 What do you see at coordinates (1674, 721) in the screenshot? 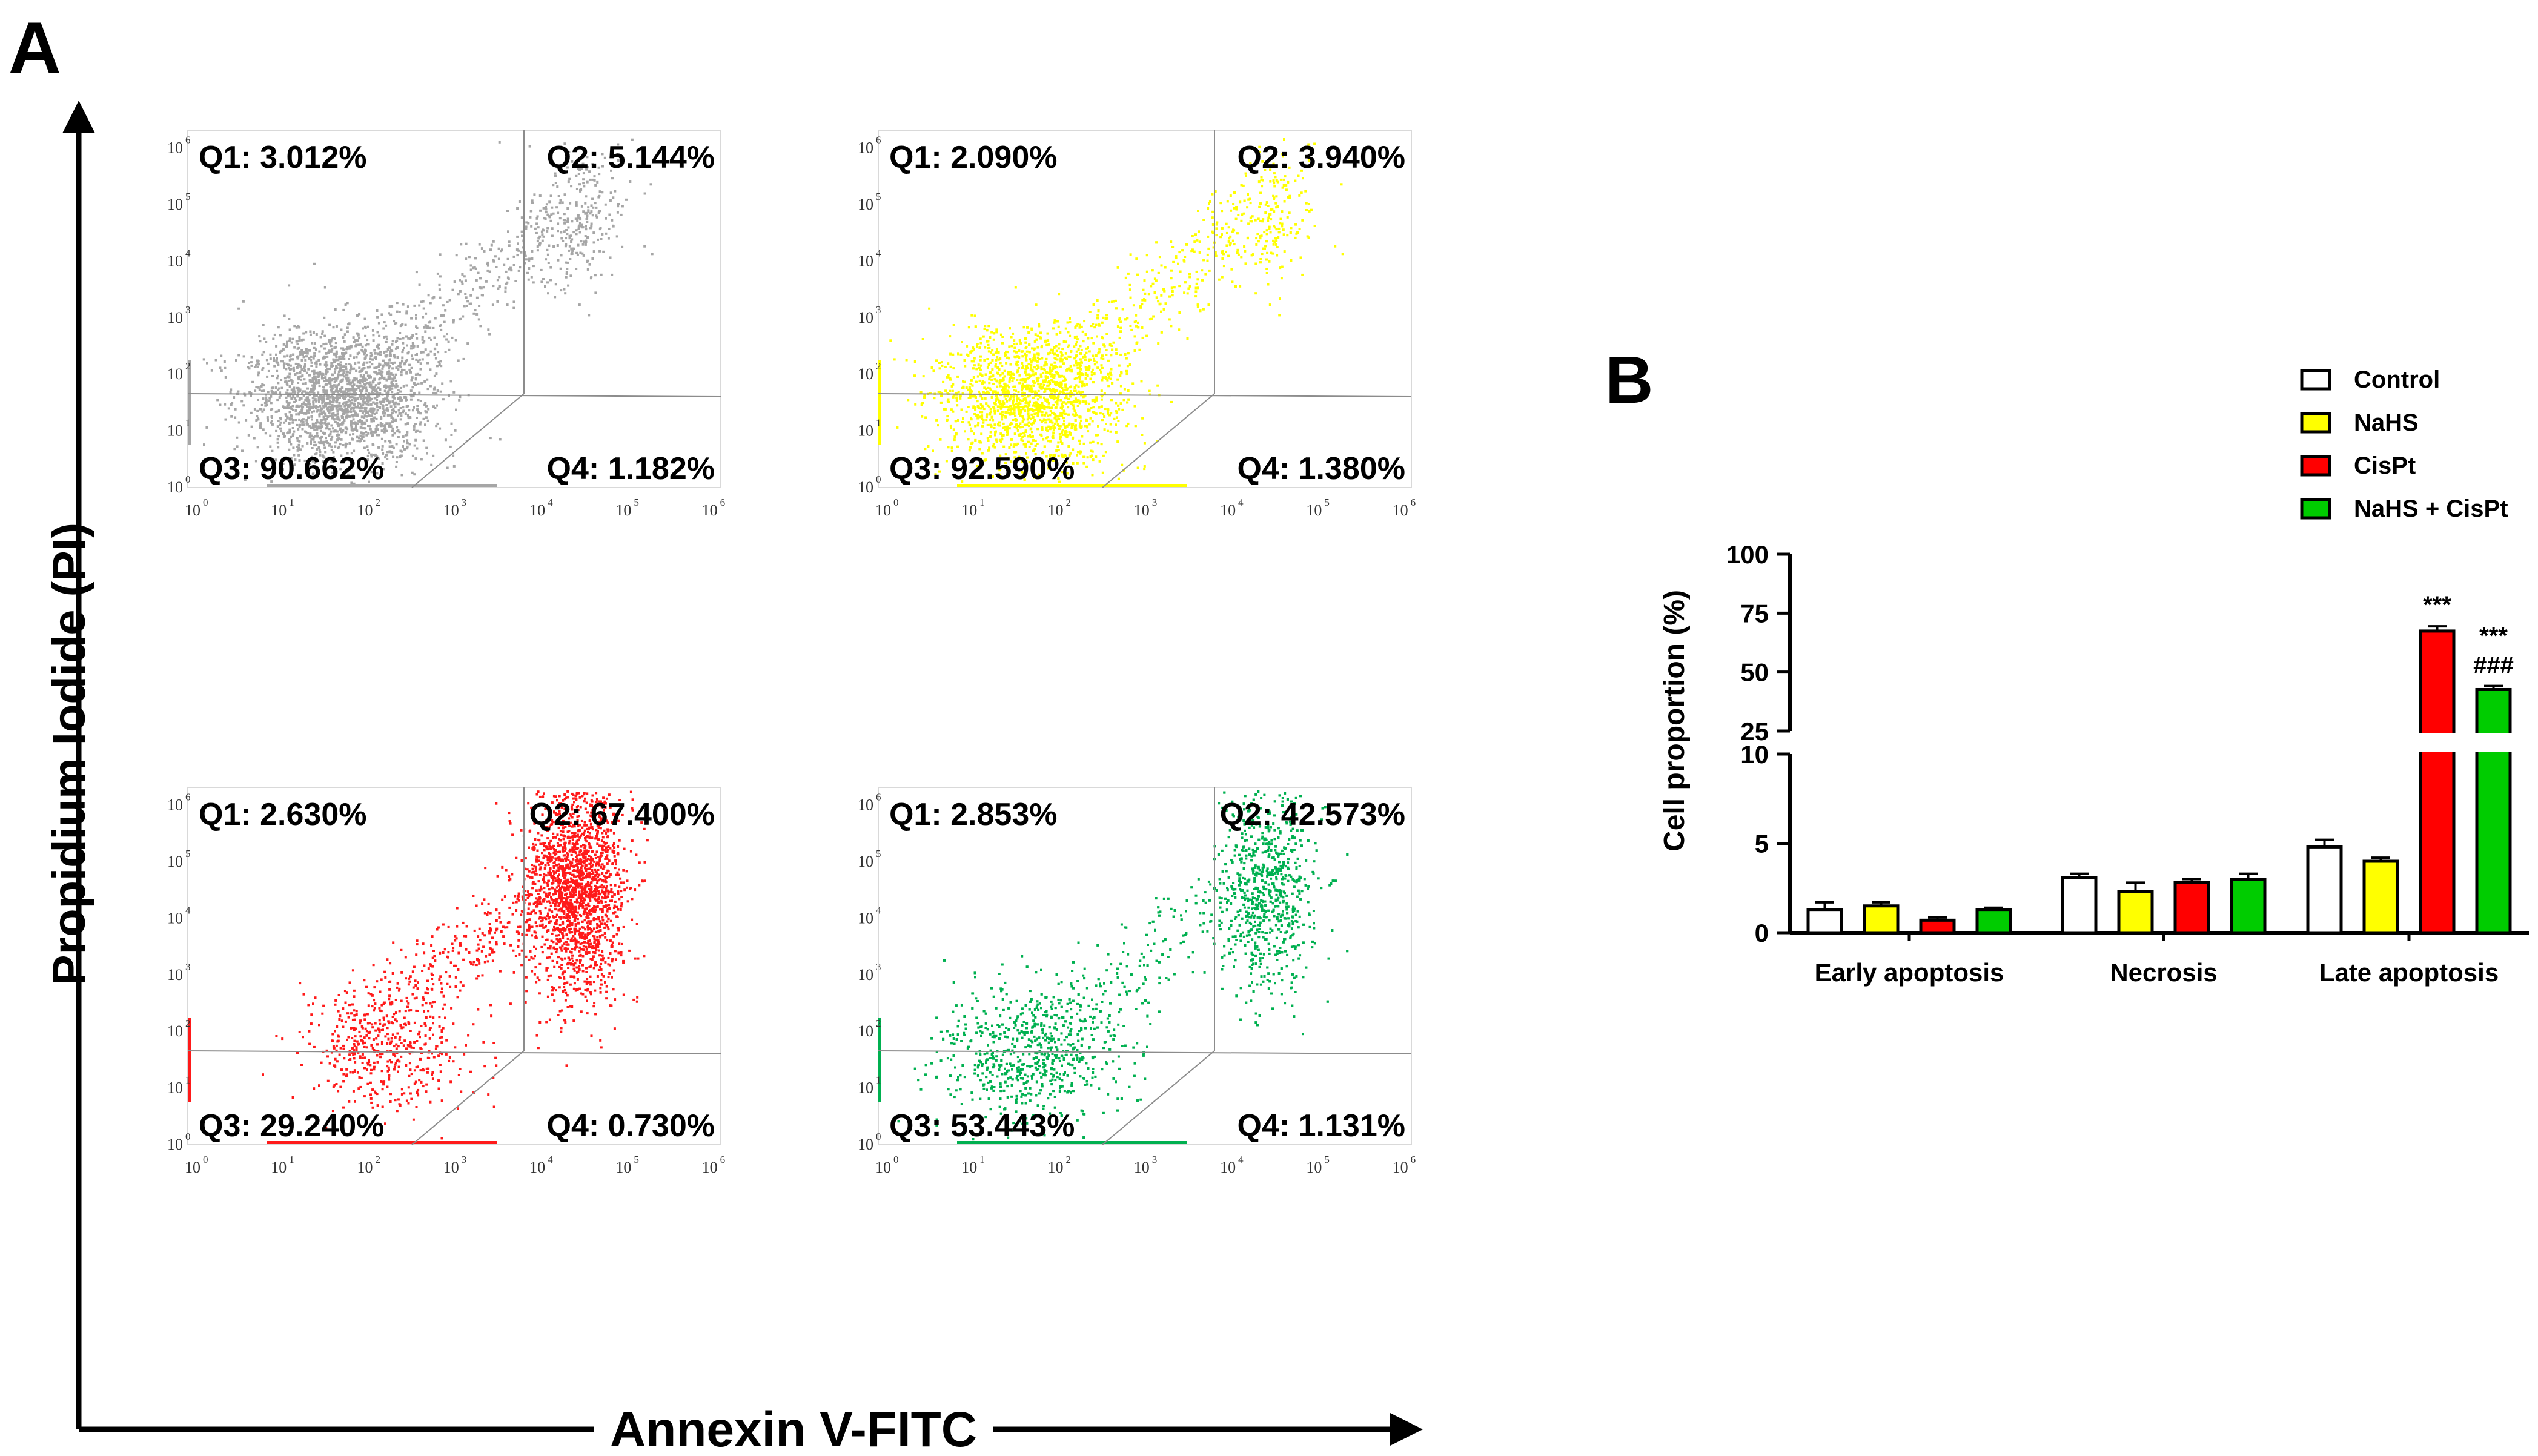
I see `bar-y-label: Cell proportion (%)` at bounding box center [1674, 721].